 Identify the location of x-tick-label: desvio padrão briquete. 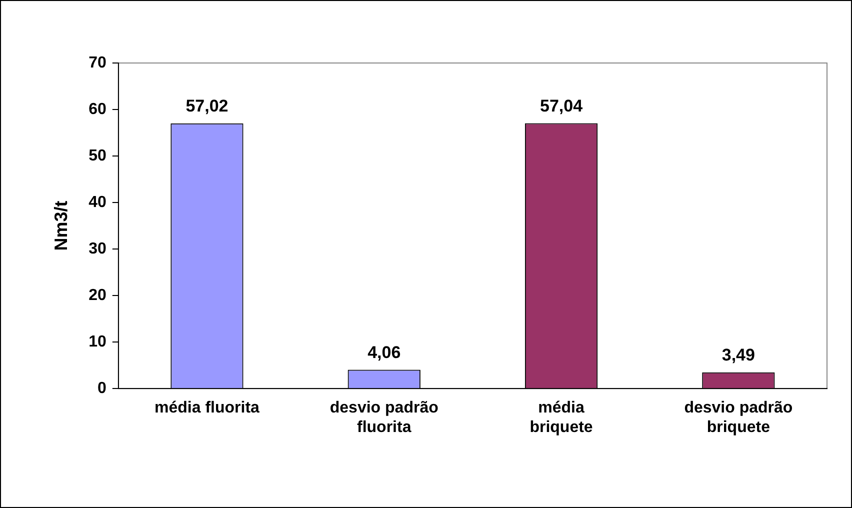
(738, 418).